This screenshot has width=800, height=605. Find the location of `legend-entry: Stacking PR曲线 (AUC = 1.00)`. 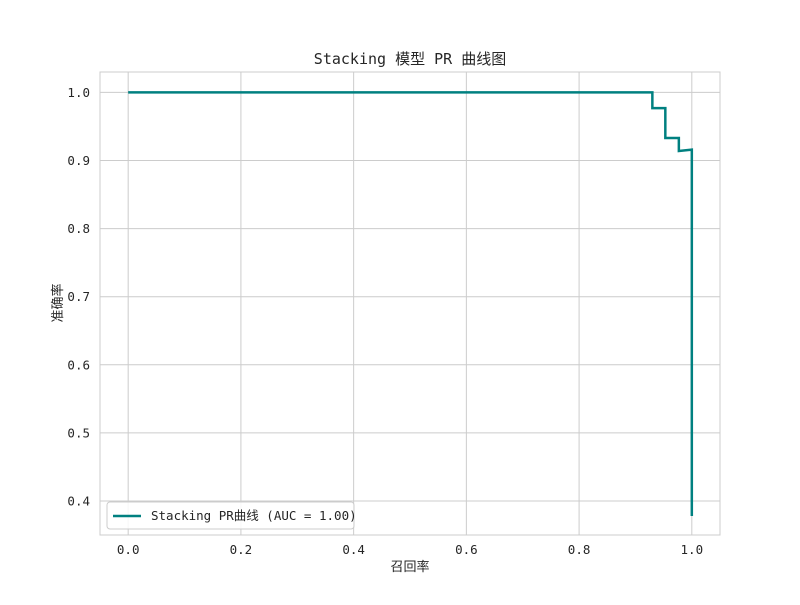

legend-entry: Stacking PR曲线 (AUC = 1.00) is located at coordinates (254, 515).